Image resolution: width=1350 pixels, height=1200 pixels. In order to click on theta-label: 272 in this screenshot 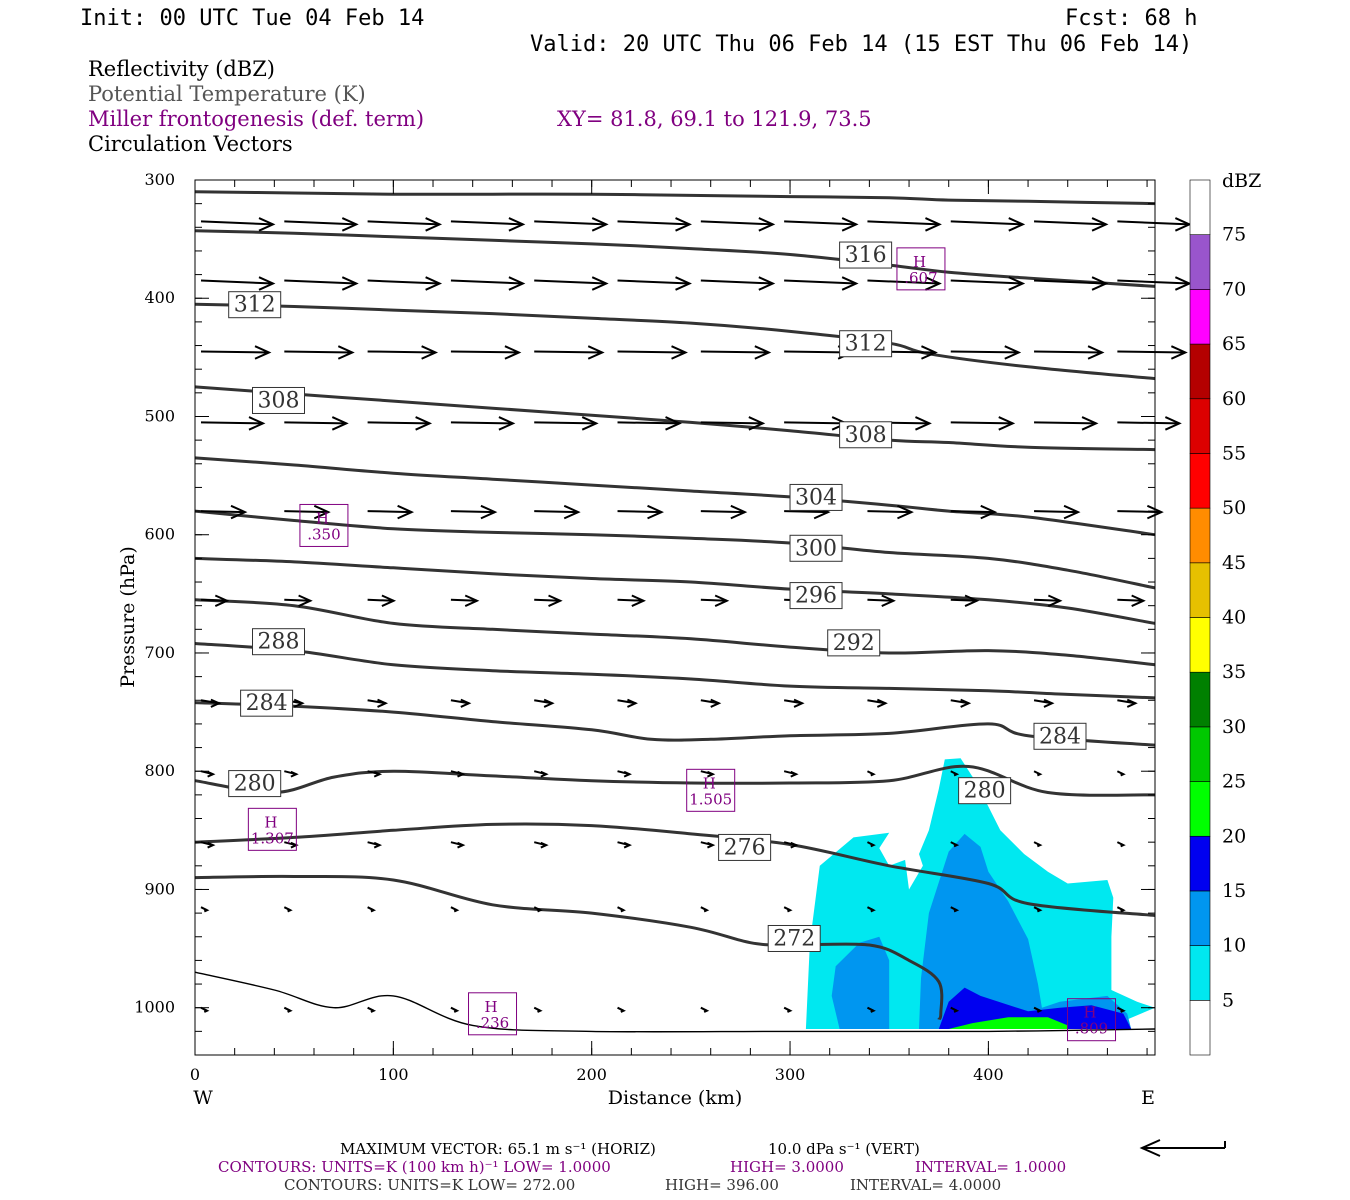, I will do `click(794, 938)`.